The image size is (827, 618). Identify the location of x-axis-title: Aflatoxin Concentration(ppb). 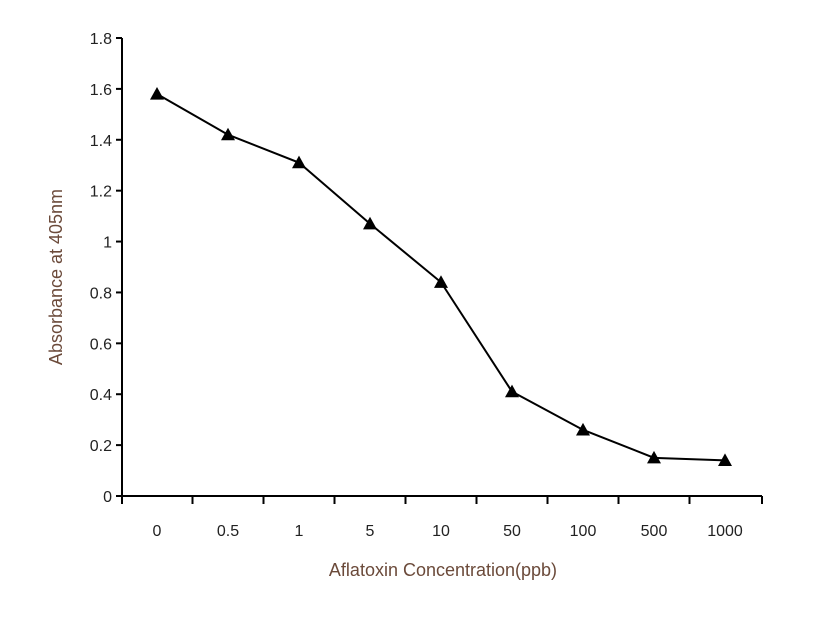
(443, 570).